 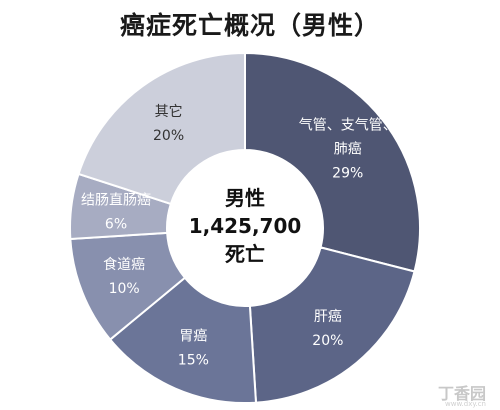 What do you see at coordinates (328, 317) in the screenshot?
I see `slice-2-name-label: 肝癌` at bounding box center [328, 317].